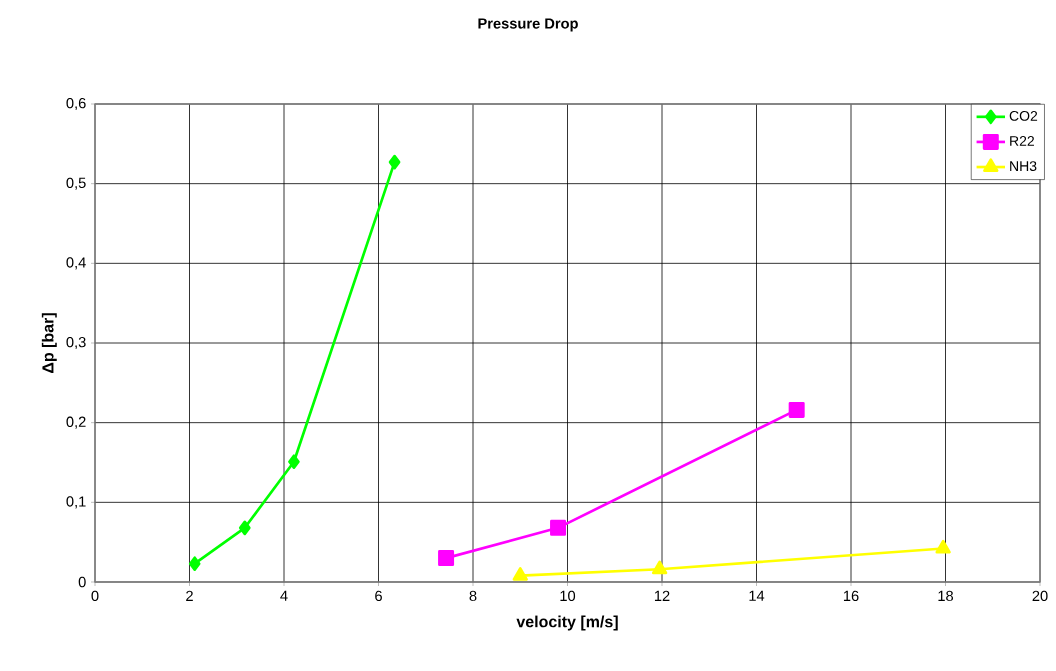 The width and height of the screenshot is (1056, 671). What do you see at coordinates (946, 596) in the screenshot?
I see `x-tick-label: 18` at bounding box center [946, 596].